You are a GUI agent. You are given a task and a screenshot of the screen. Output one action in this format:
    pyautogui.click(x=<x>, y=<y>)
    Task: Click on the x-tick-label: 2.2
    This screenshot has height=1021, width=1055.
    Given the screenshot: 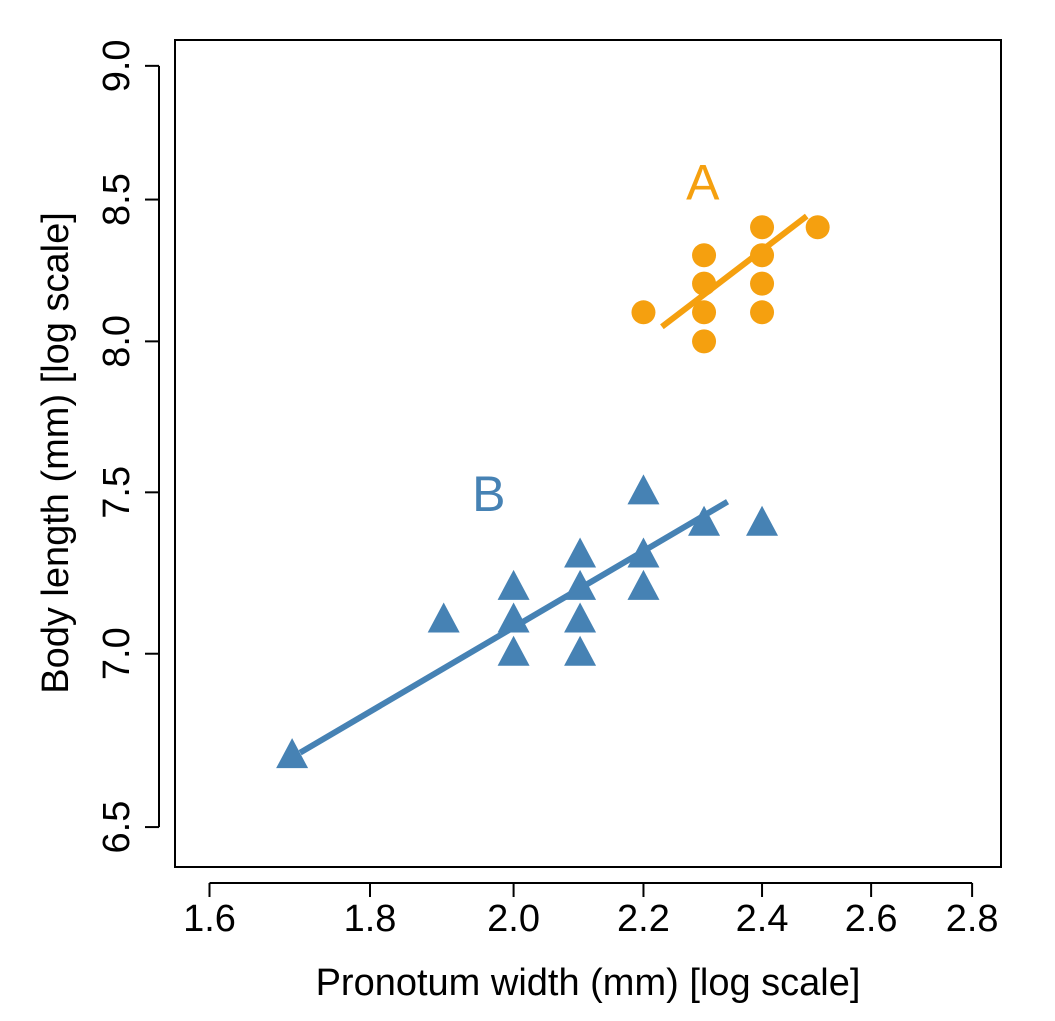 What is the action you would take?
    pyautogui.click(x=643, y=919)
    